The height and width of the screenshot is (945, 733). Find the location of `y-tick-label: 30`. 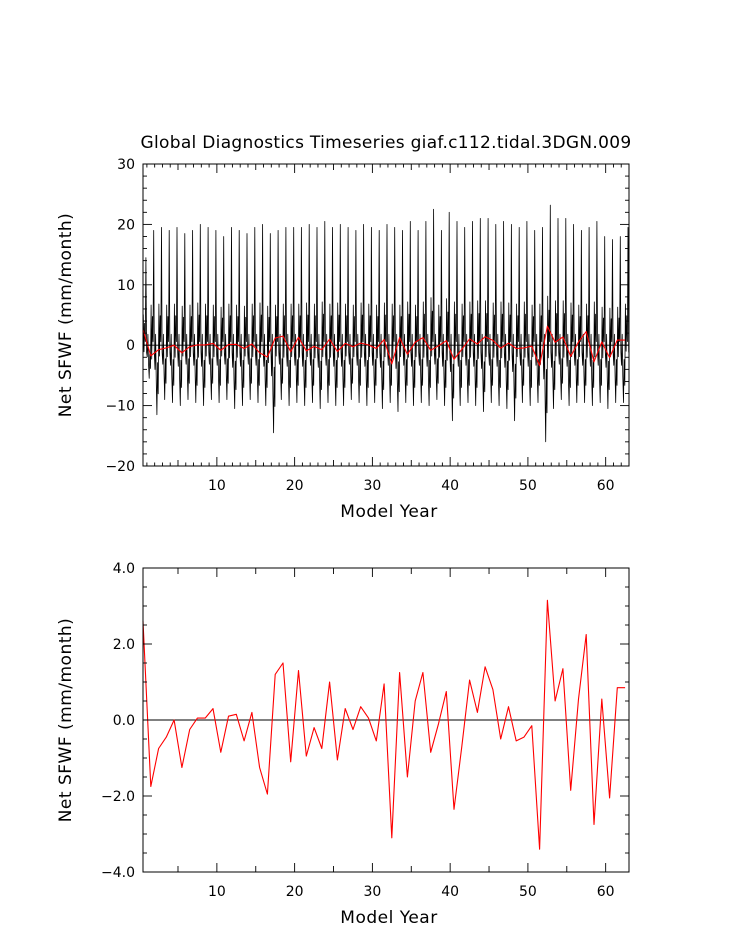

y-tick-label: 30 is located at coordinates (126, 165).